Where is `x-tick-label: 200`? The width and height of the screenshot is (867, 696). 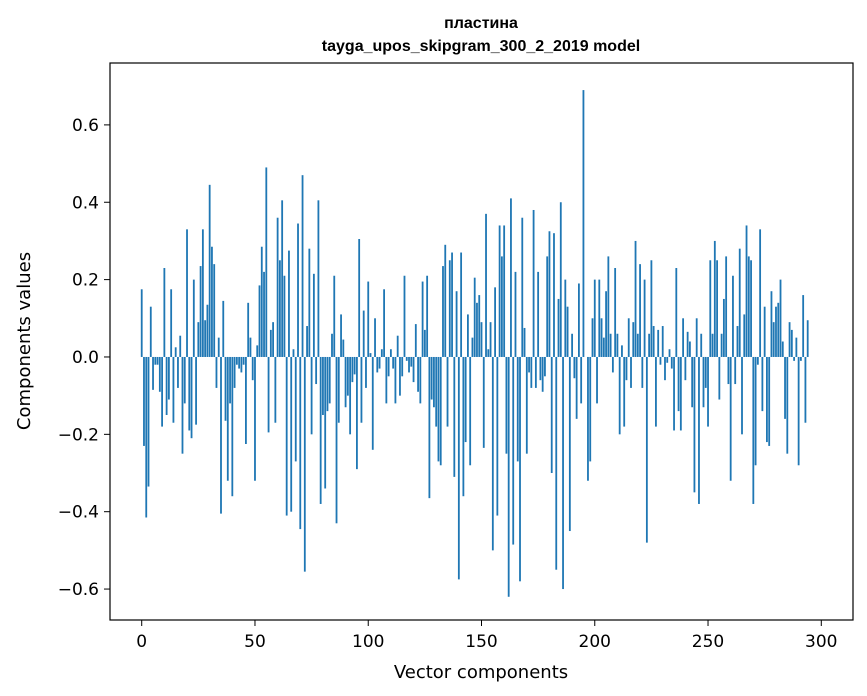
x-tick-label: 200 is located at coordinates (595, 642).